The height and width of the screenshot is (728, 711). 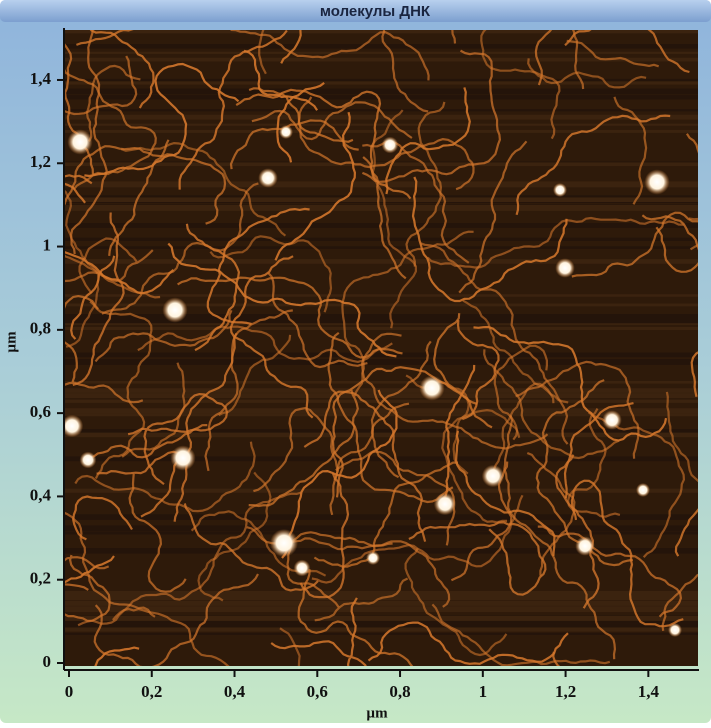 I want to click on x-tick-label: 0,6, so click(x=317, y=691).